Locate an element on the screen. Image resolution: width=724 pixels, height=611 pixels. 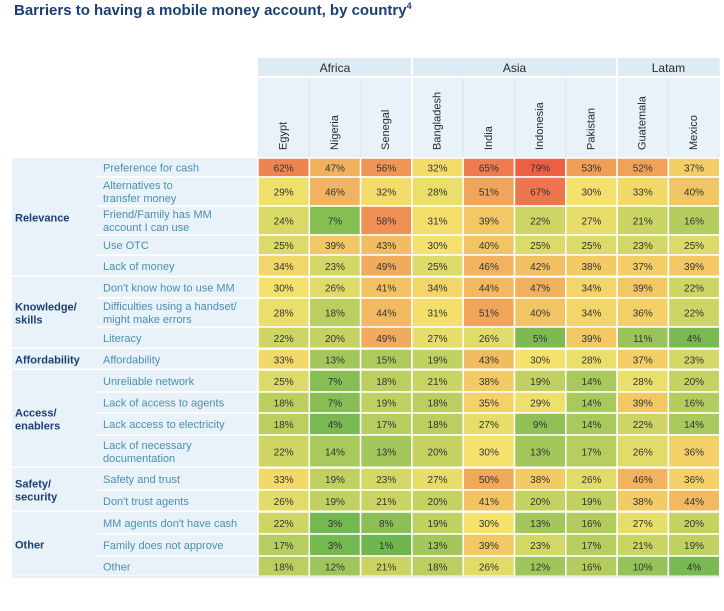
row-label: Literacy is located at coordinates (122, 339).